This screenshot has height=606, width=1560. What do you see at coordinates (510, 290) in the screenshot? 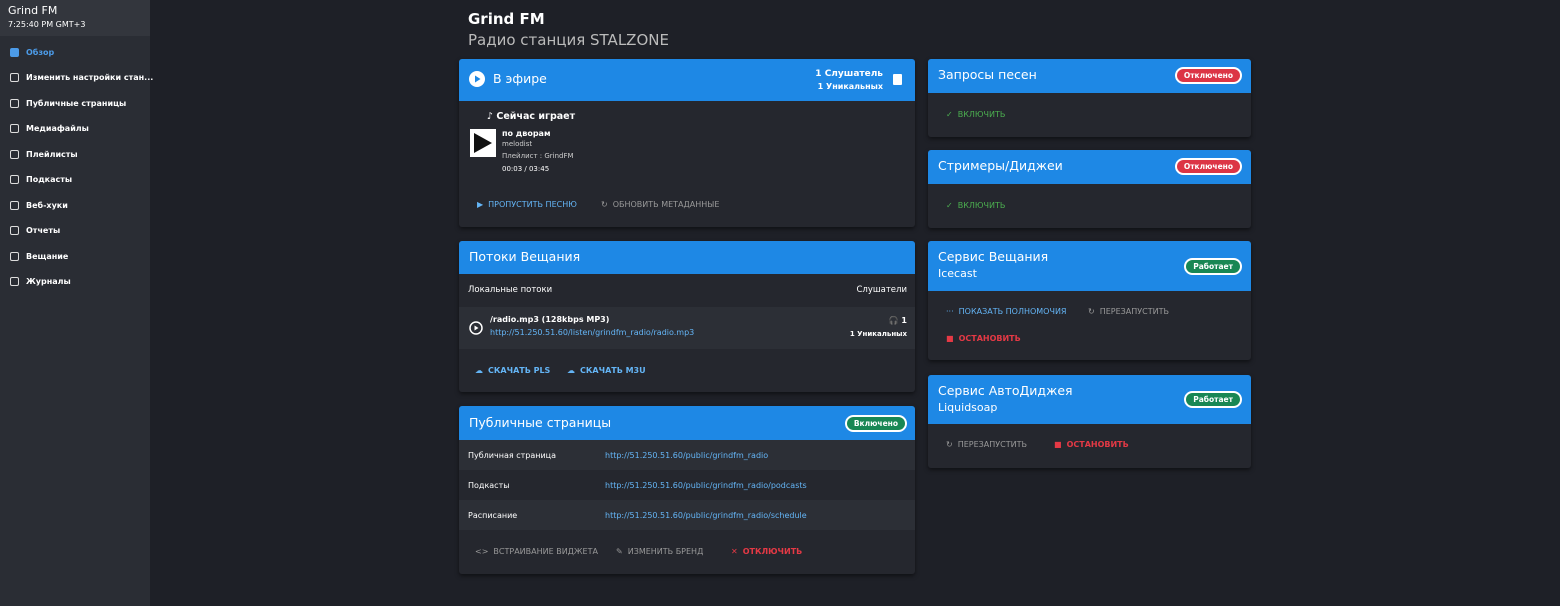
I see `column-header: Локальные потоки` at bounding box center [510, 290].